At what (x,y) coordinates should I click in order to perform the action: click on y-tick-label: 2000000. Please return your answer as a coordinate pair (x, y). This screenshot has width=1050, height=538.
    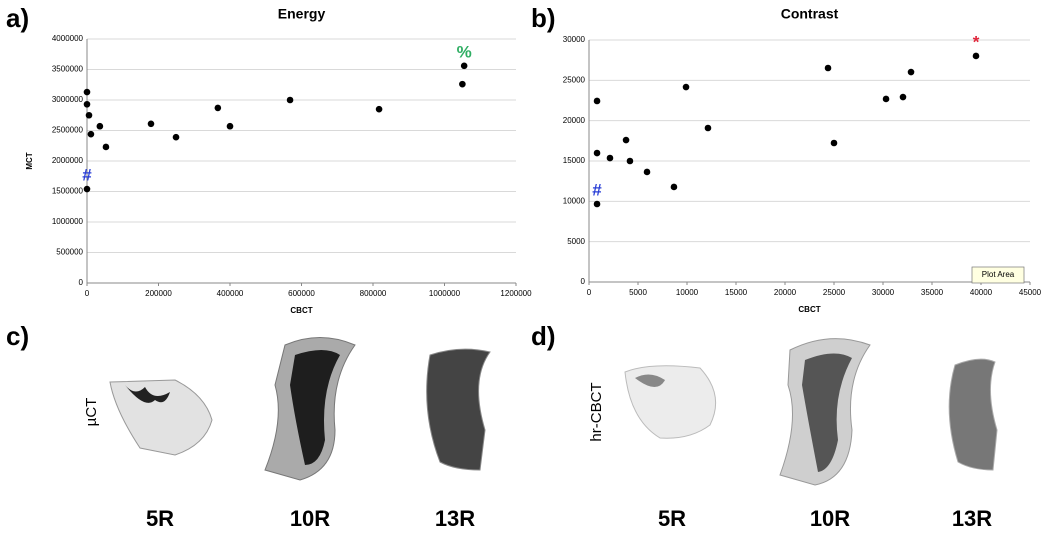
    Looking at the image, I should click on (68, 160).